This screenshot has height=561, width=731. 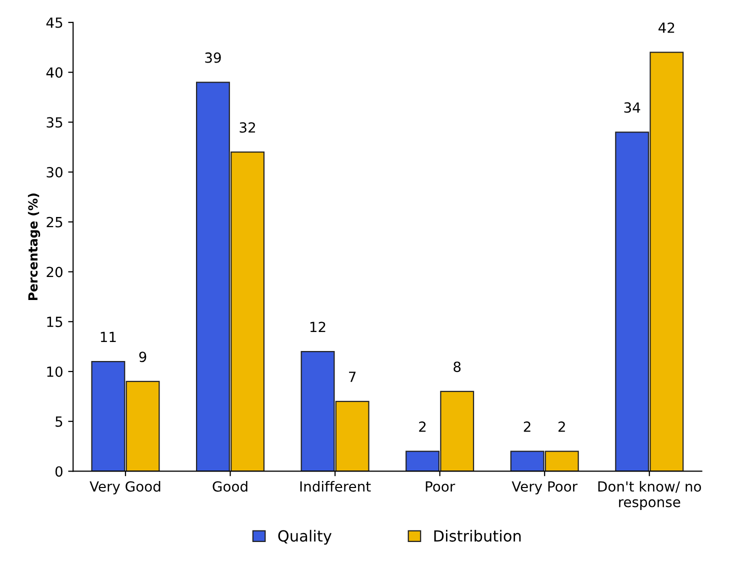 I want to click on data-label: 34, so click(x=632, y=107).